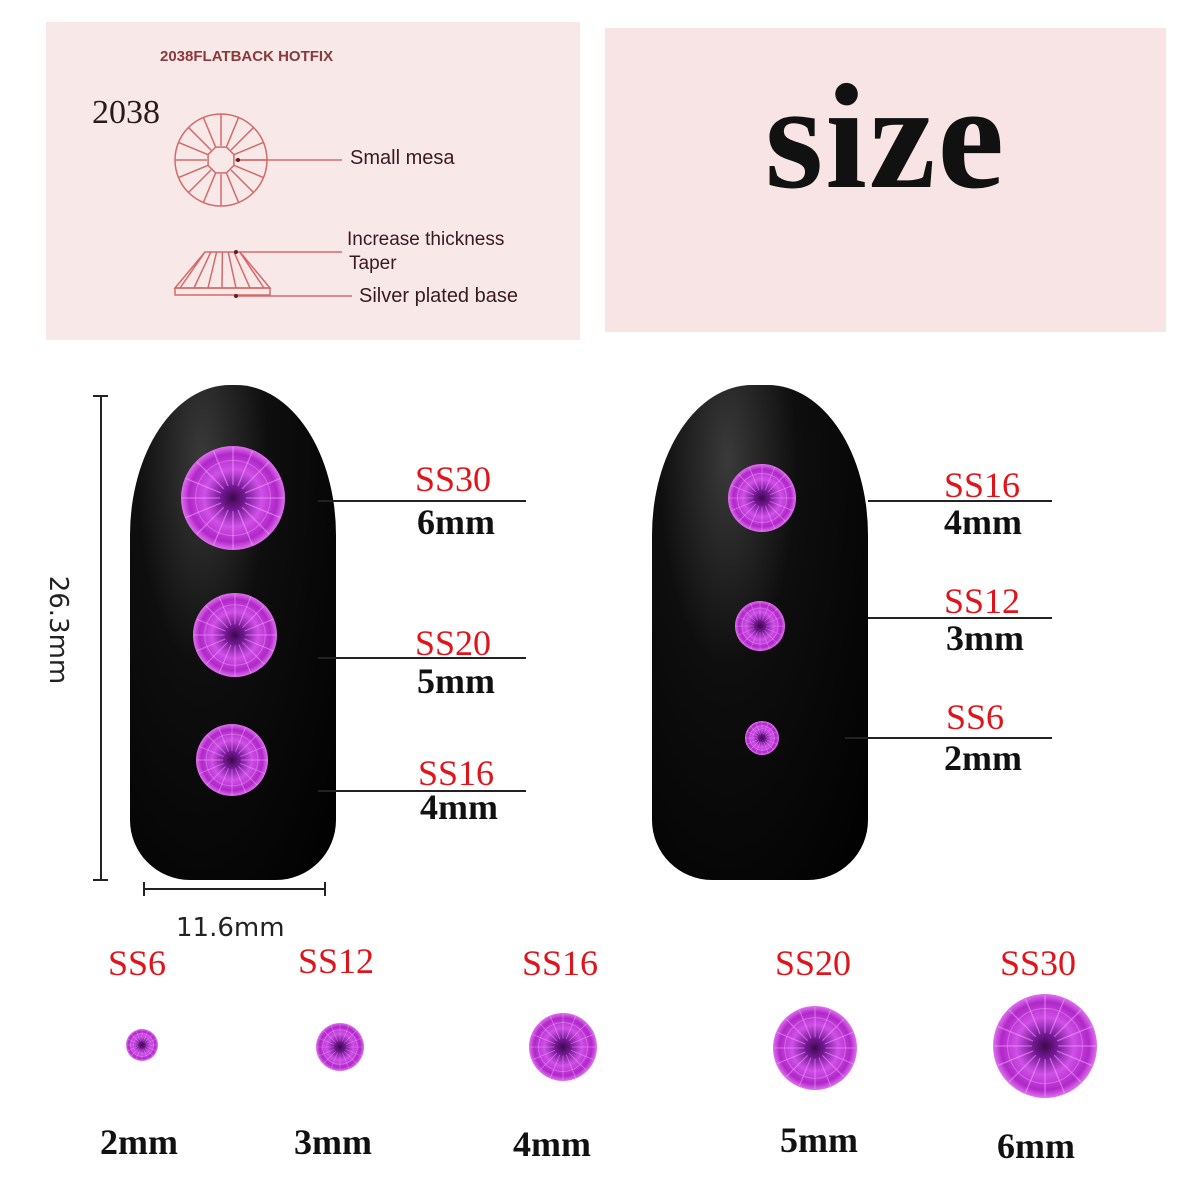  I want to click on rhinestone-diagram-icon, so click(262, 205).